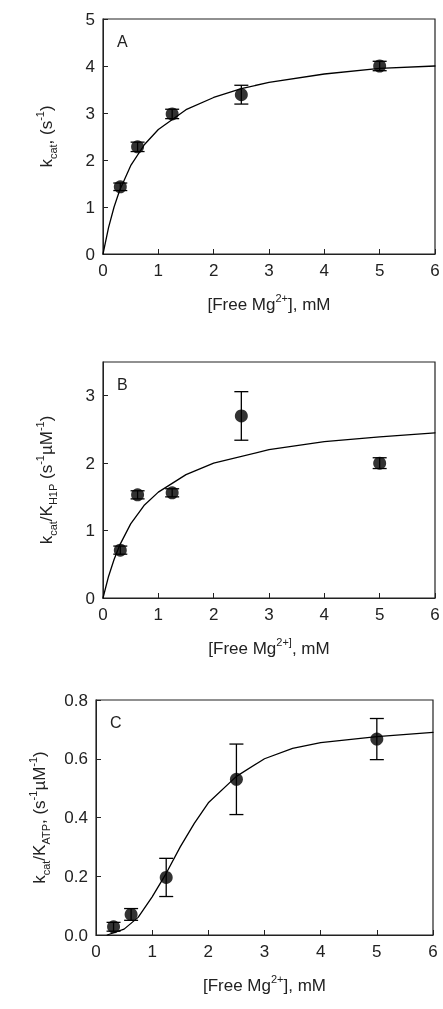 The image size is (443, 1009). I want to click on annotation: A, so click(122, 41).